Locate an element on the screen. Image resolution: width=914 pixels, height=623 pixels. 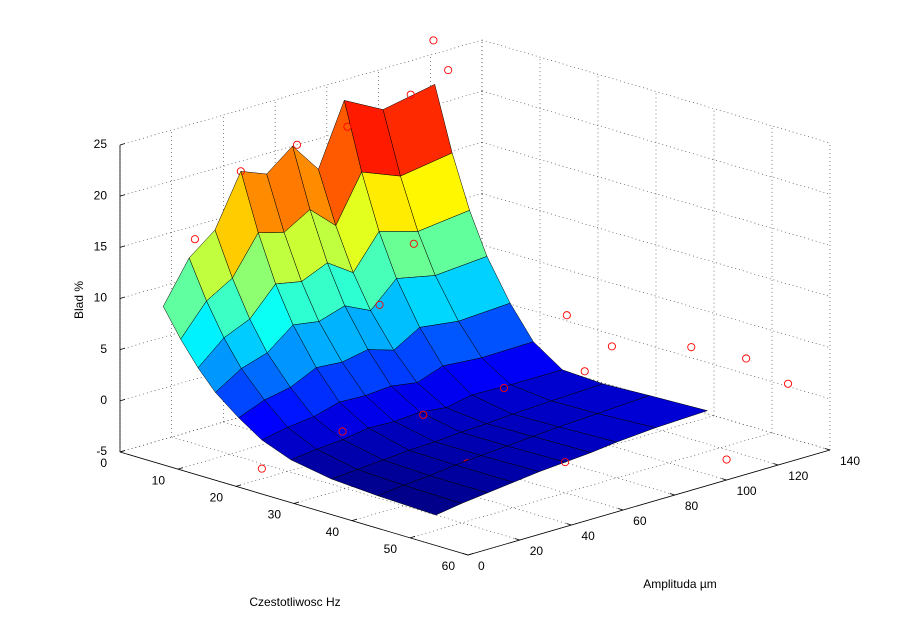
y-tick-label: 80 is located at coordinates (692, 506).